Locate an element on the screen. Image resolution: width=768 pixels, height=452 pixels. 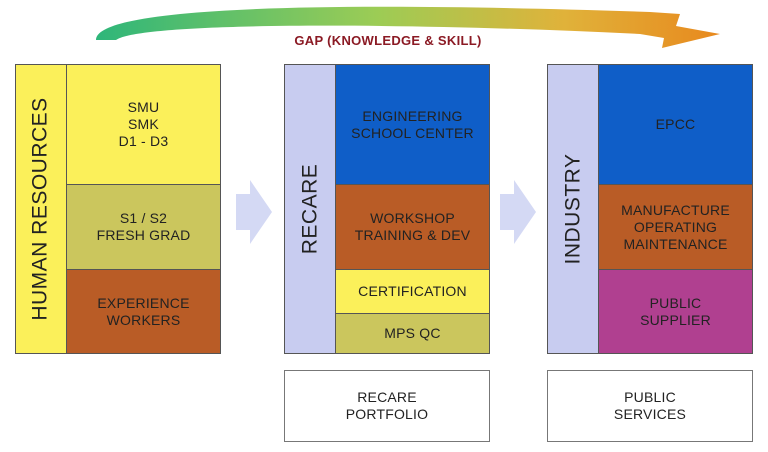
hr-block-line: S1 / S2 is located at coordinates (143, 218).